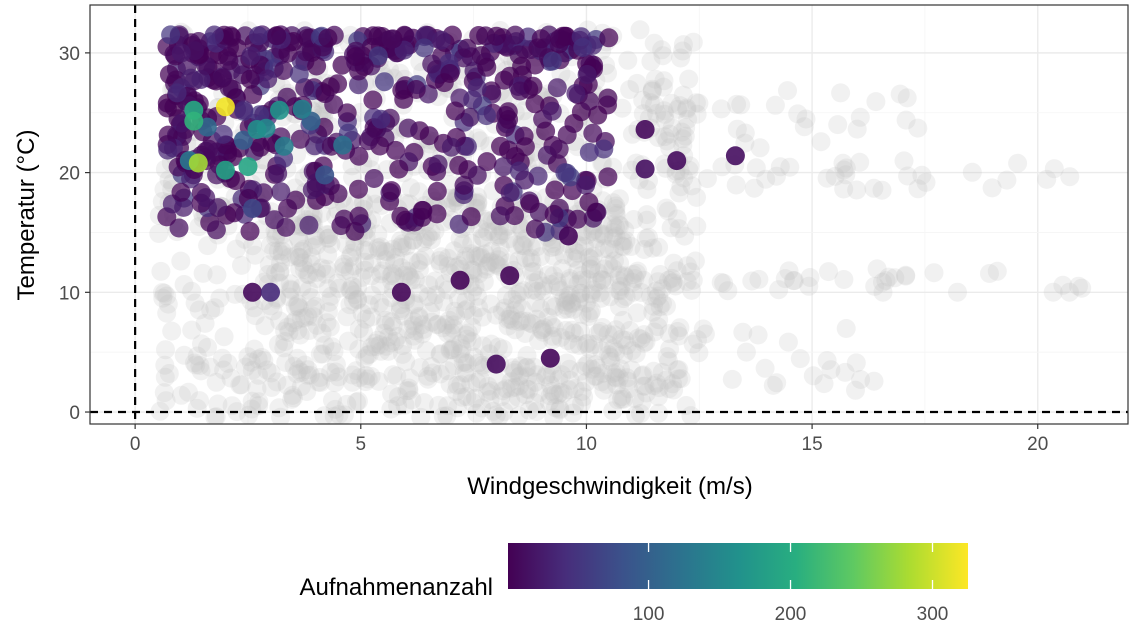 The width and height of the screenshot is (1130, 628). I want to click on legend-ticks: 100 200 300, so click(790, 584).